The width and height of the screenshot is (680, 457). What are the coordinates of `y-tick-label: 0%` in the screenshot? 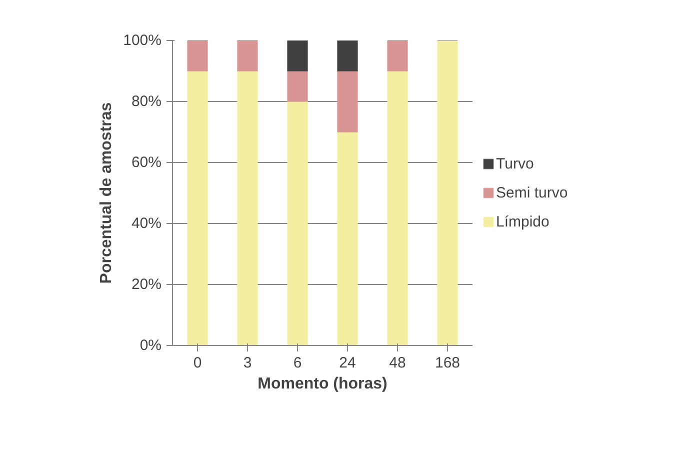 It's located at (151, 345).